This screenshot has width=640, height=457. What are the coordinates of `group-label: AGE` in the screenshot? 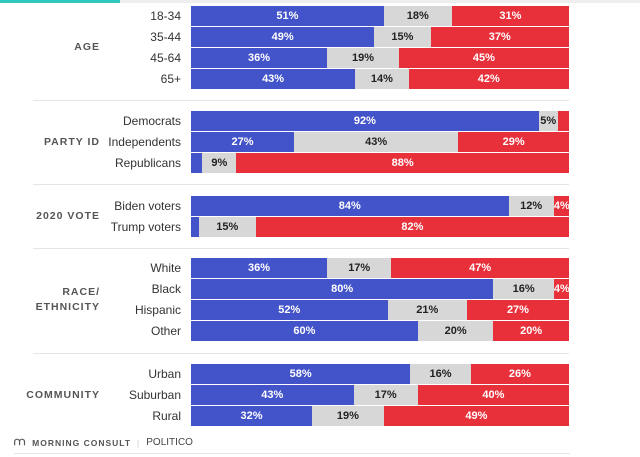 It's located at (87, 47).